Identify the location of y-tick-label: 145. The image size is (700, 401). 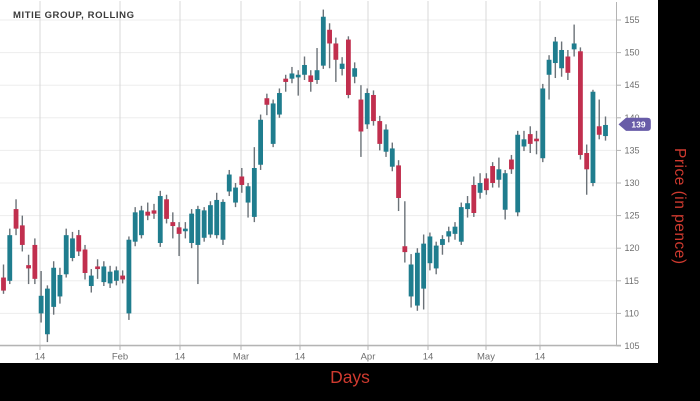
(632, 85).